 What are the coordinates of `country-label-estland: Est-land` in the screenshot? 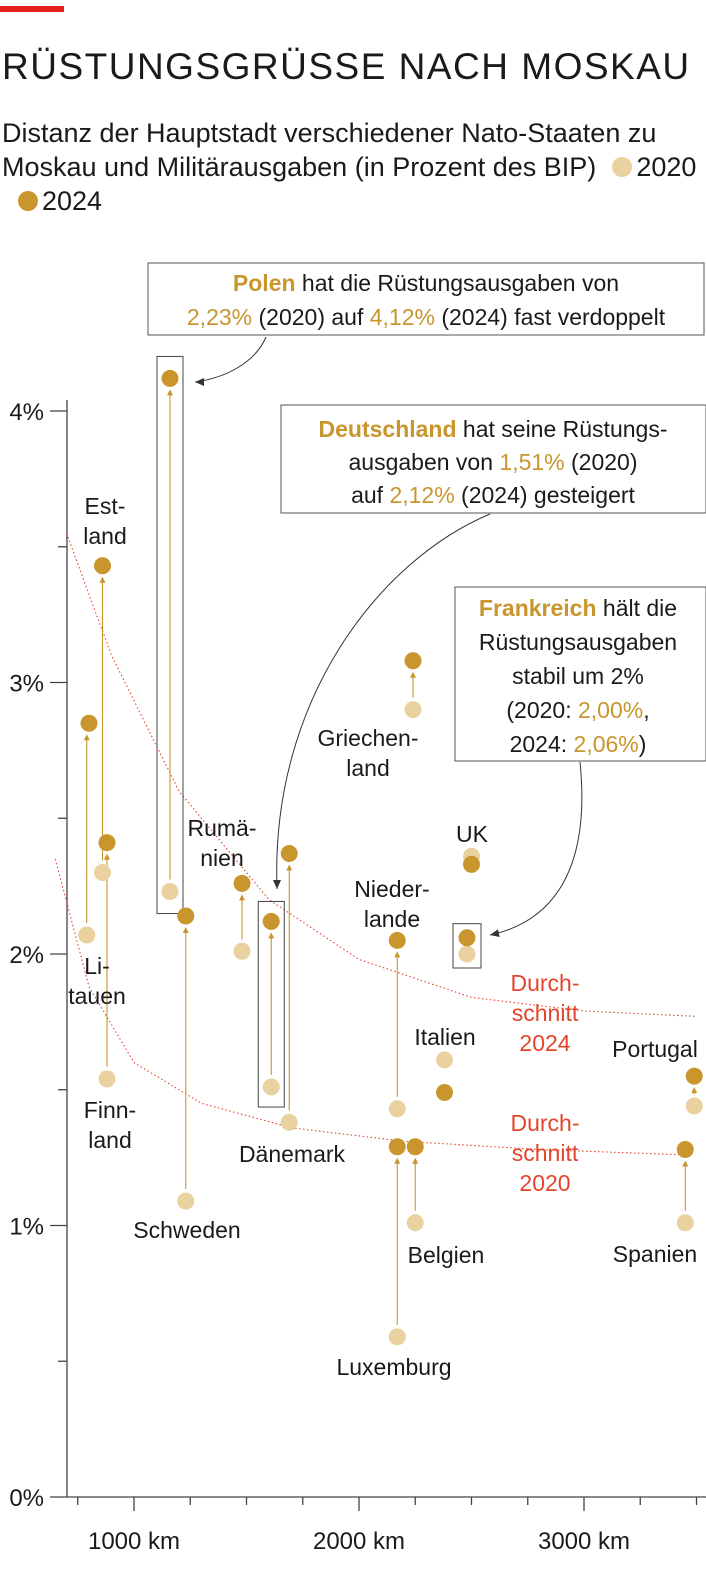 It's located at (104, 521).